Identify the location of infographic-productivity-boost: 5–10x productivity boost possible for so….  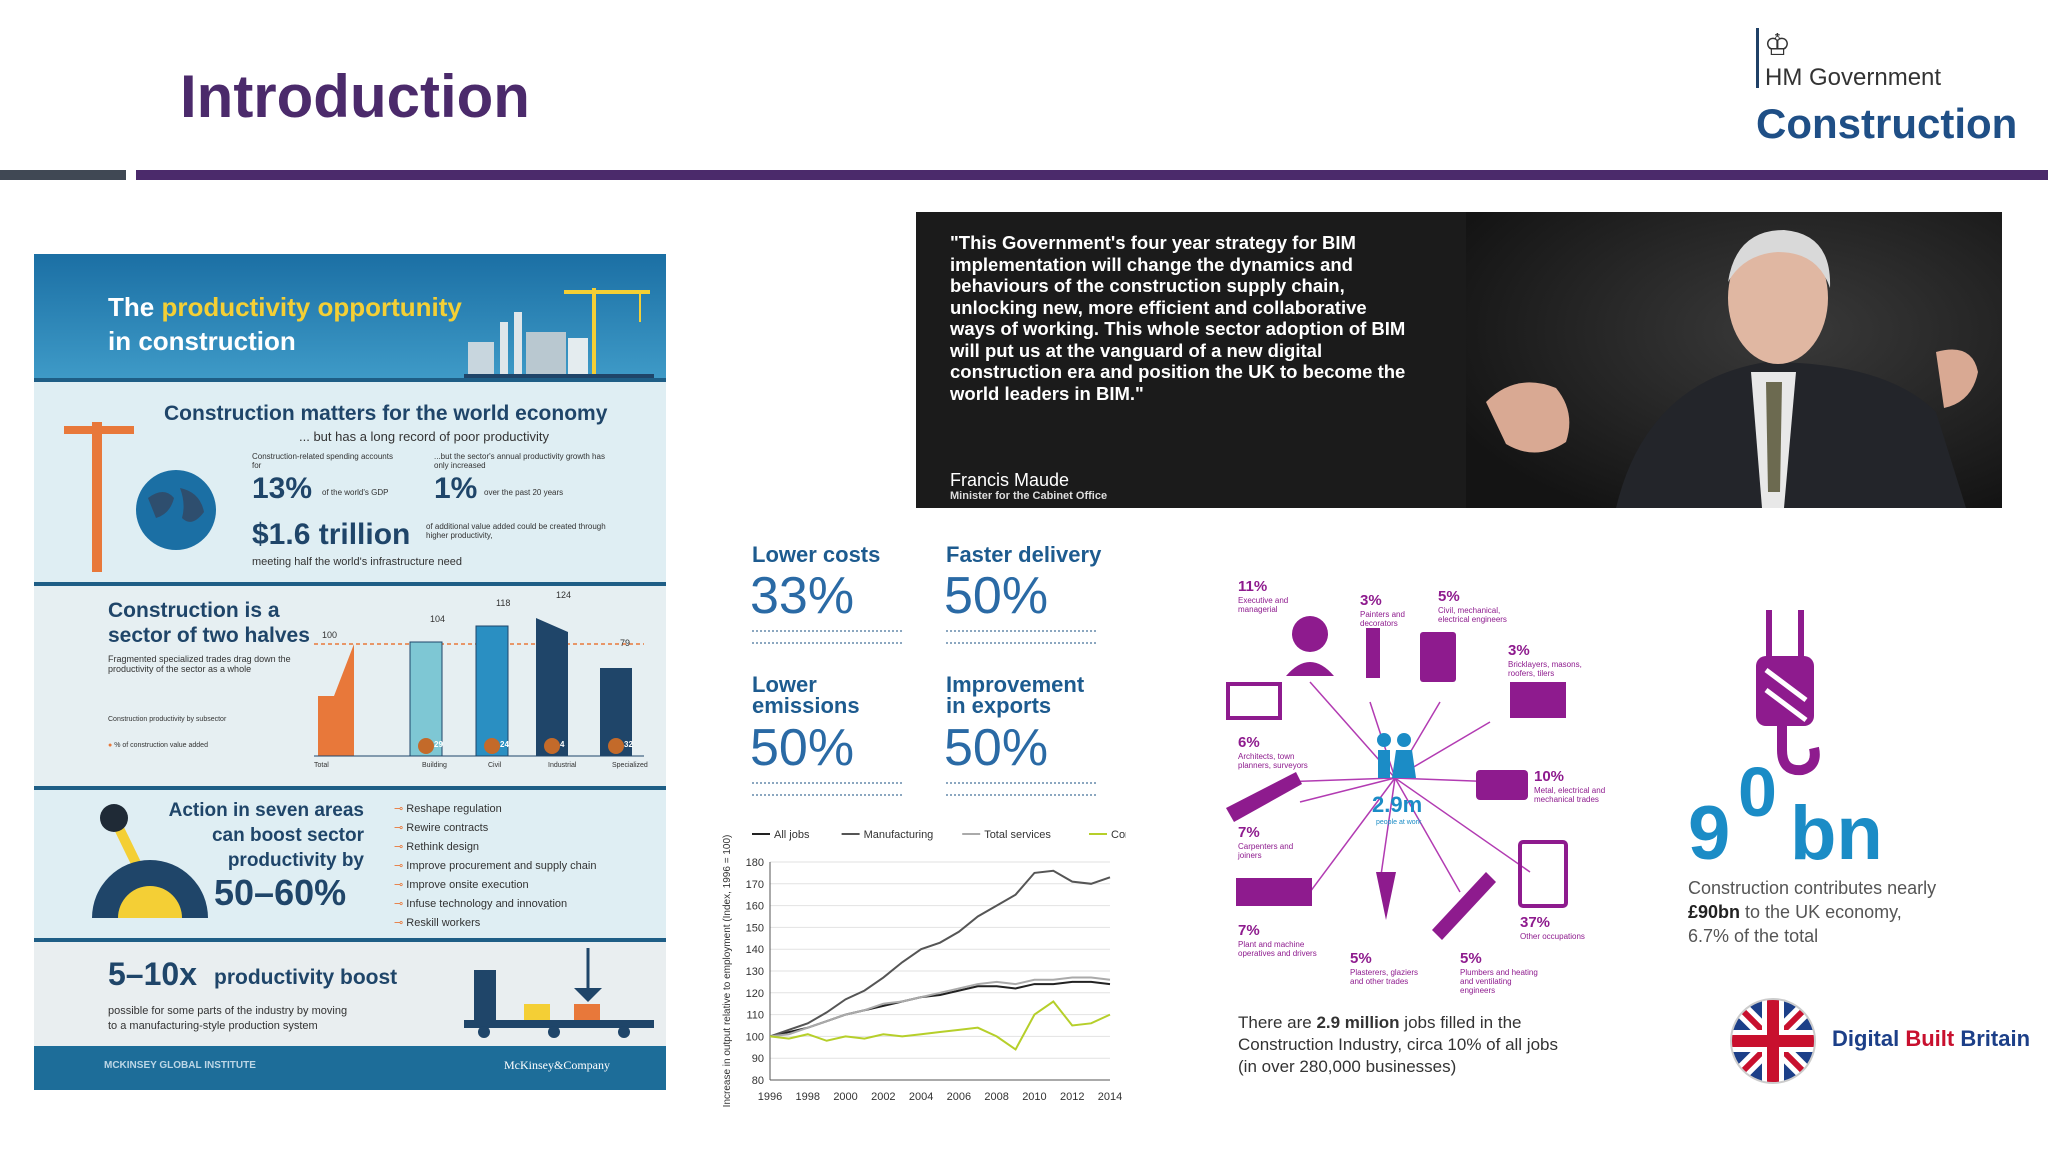
(350, 994).